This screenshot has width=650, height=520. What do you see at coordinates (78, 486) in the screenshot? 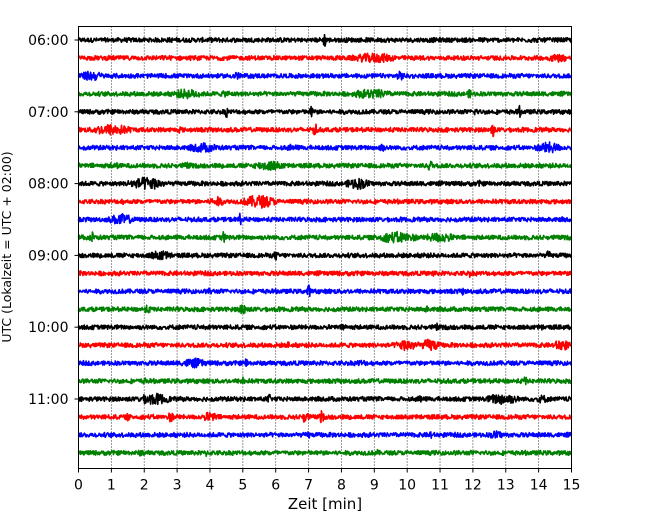
I see `x-tick-label: 0` at bounding box center [78, 486].